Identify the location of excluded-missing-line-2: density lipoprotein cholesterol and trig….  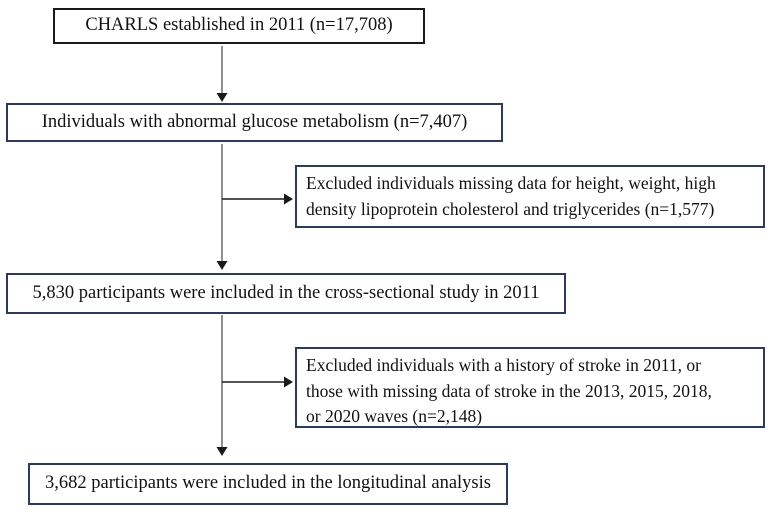
(510, 208).